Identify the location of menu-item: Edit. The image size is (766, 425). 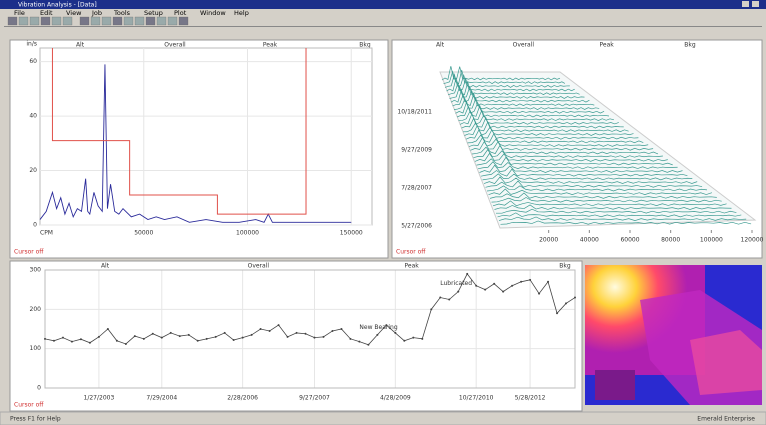
(46, 13).